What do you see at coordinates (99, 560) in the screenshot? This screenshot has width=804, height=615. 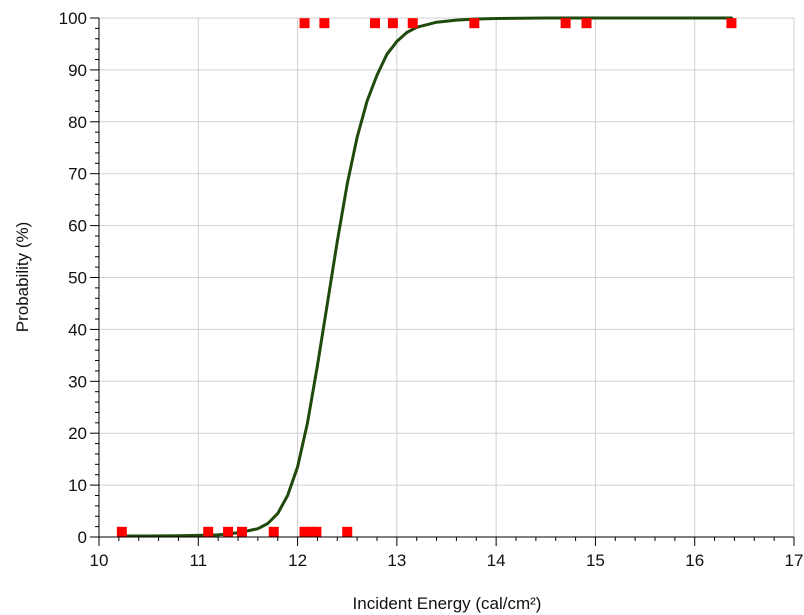 I see `x-tick-label: 10` at bounding box center [99, 560].